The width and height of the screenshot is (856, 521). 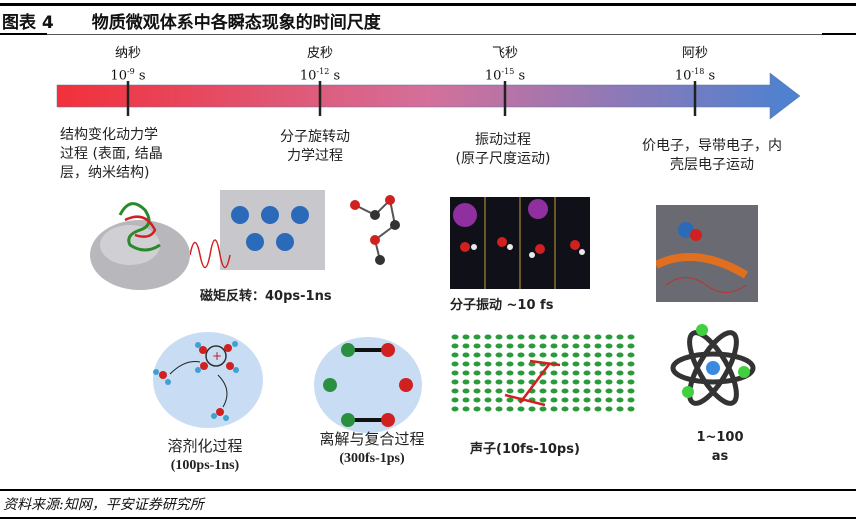 What do you see at coordinates (839, 34) in the screenshot?
I see `title-rule-right` at bounding box center [839, 34].